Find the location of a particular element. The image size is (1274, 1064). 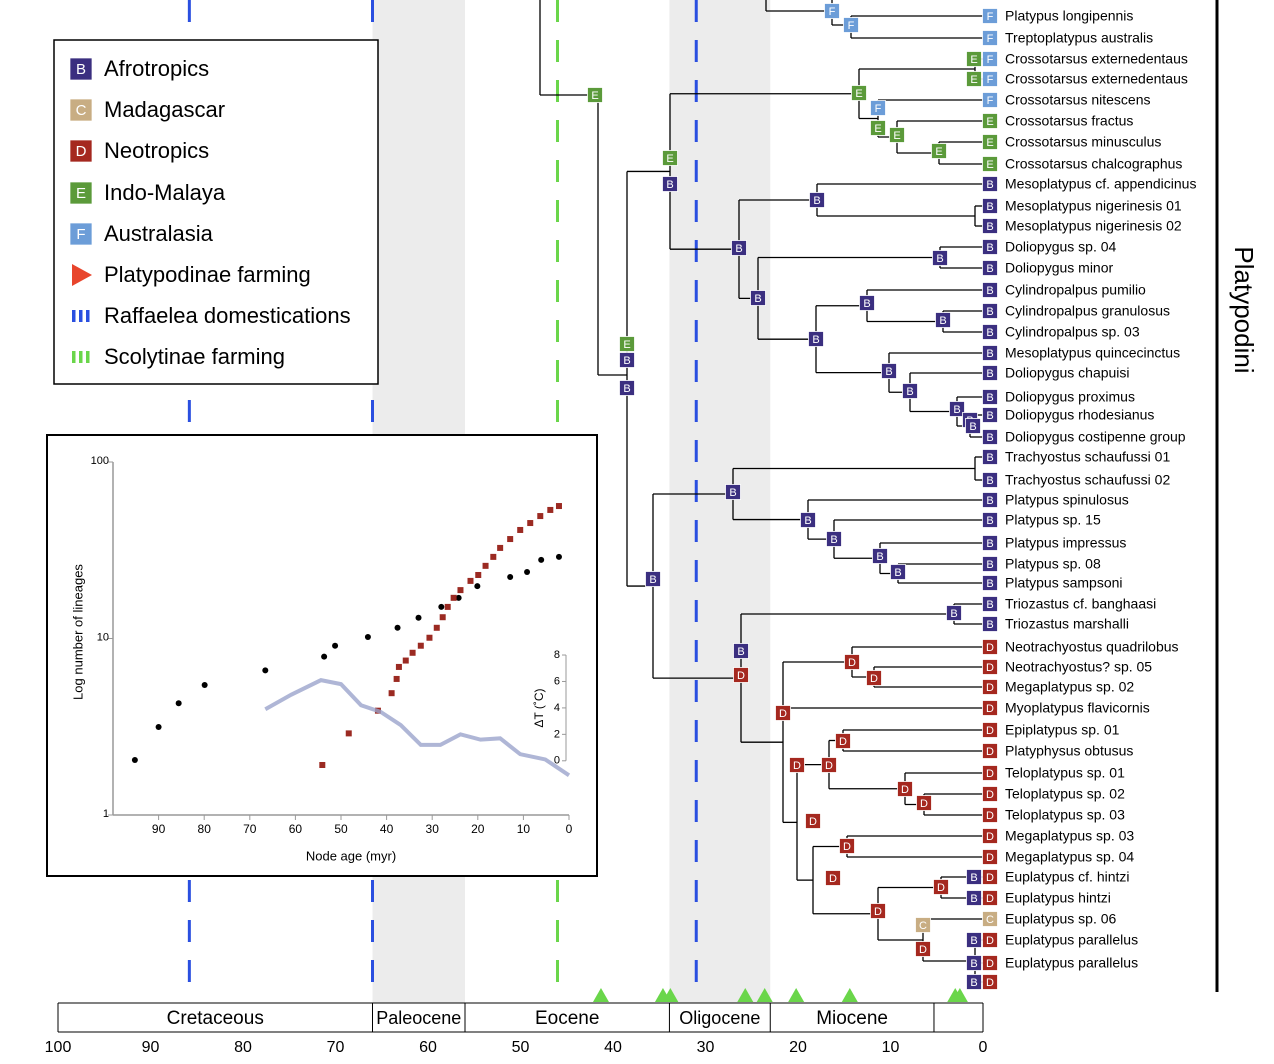

tip-label: Teloplatypus sp. 01 is located at coordinates (1065, 773).